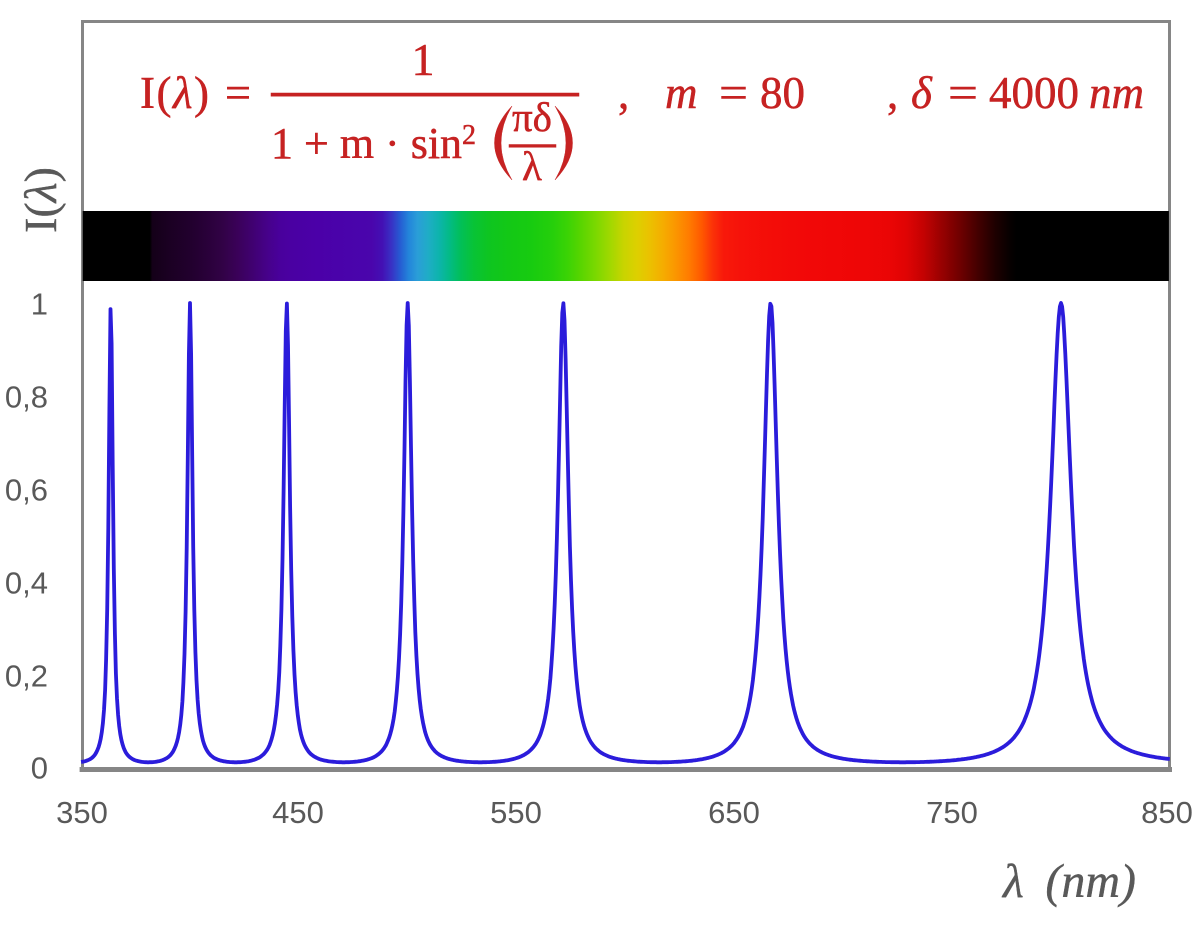 This screenshot has width=1200, height=929. What do you see at coordinates (26, 397) in the screenshot?
I see `svg-text: 0,8` at bounding box center [26, 397].